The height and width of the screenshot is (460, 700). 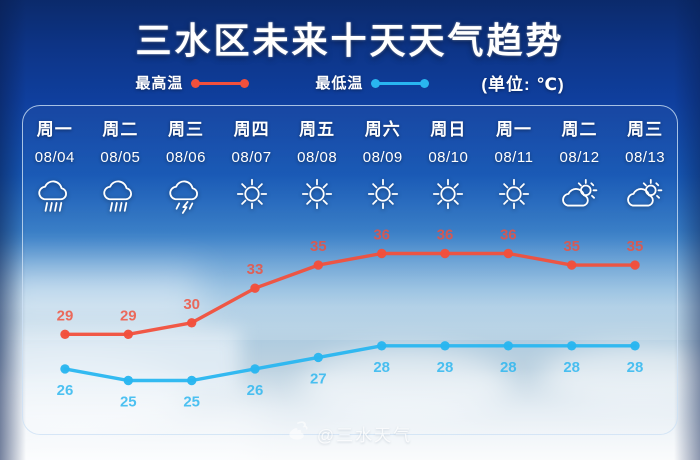 I want to click on day-weekday: 周日, so click(x=448, y=129).